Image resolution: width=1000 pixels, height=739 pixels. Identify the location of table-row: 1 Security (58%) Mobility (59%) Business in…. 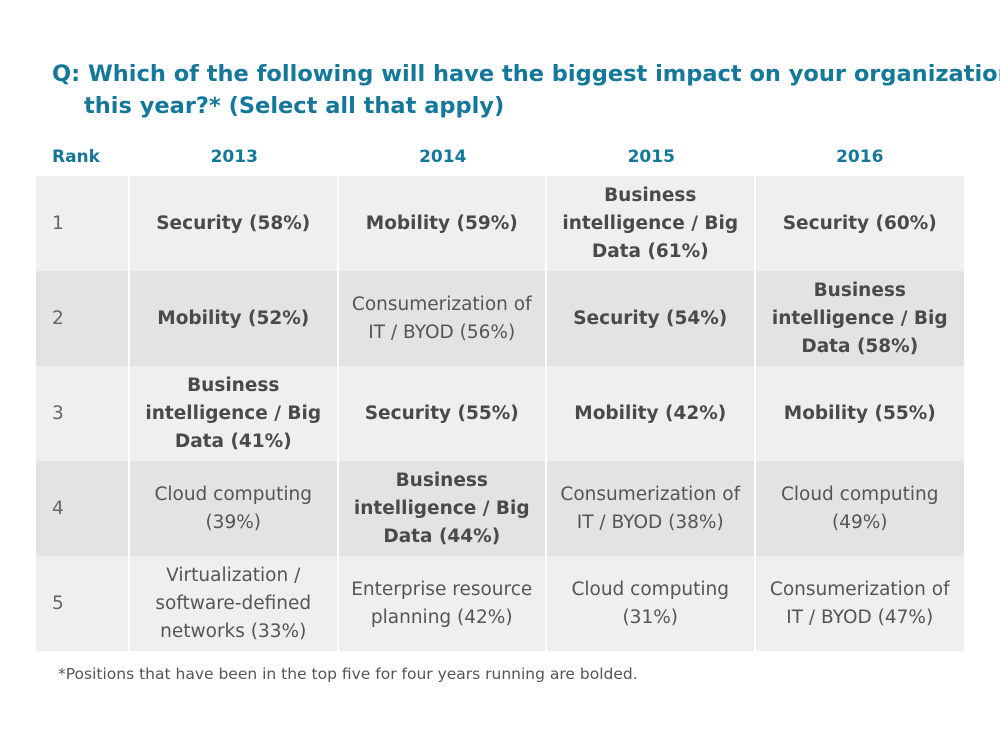
(500, 223).